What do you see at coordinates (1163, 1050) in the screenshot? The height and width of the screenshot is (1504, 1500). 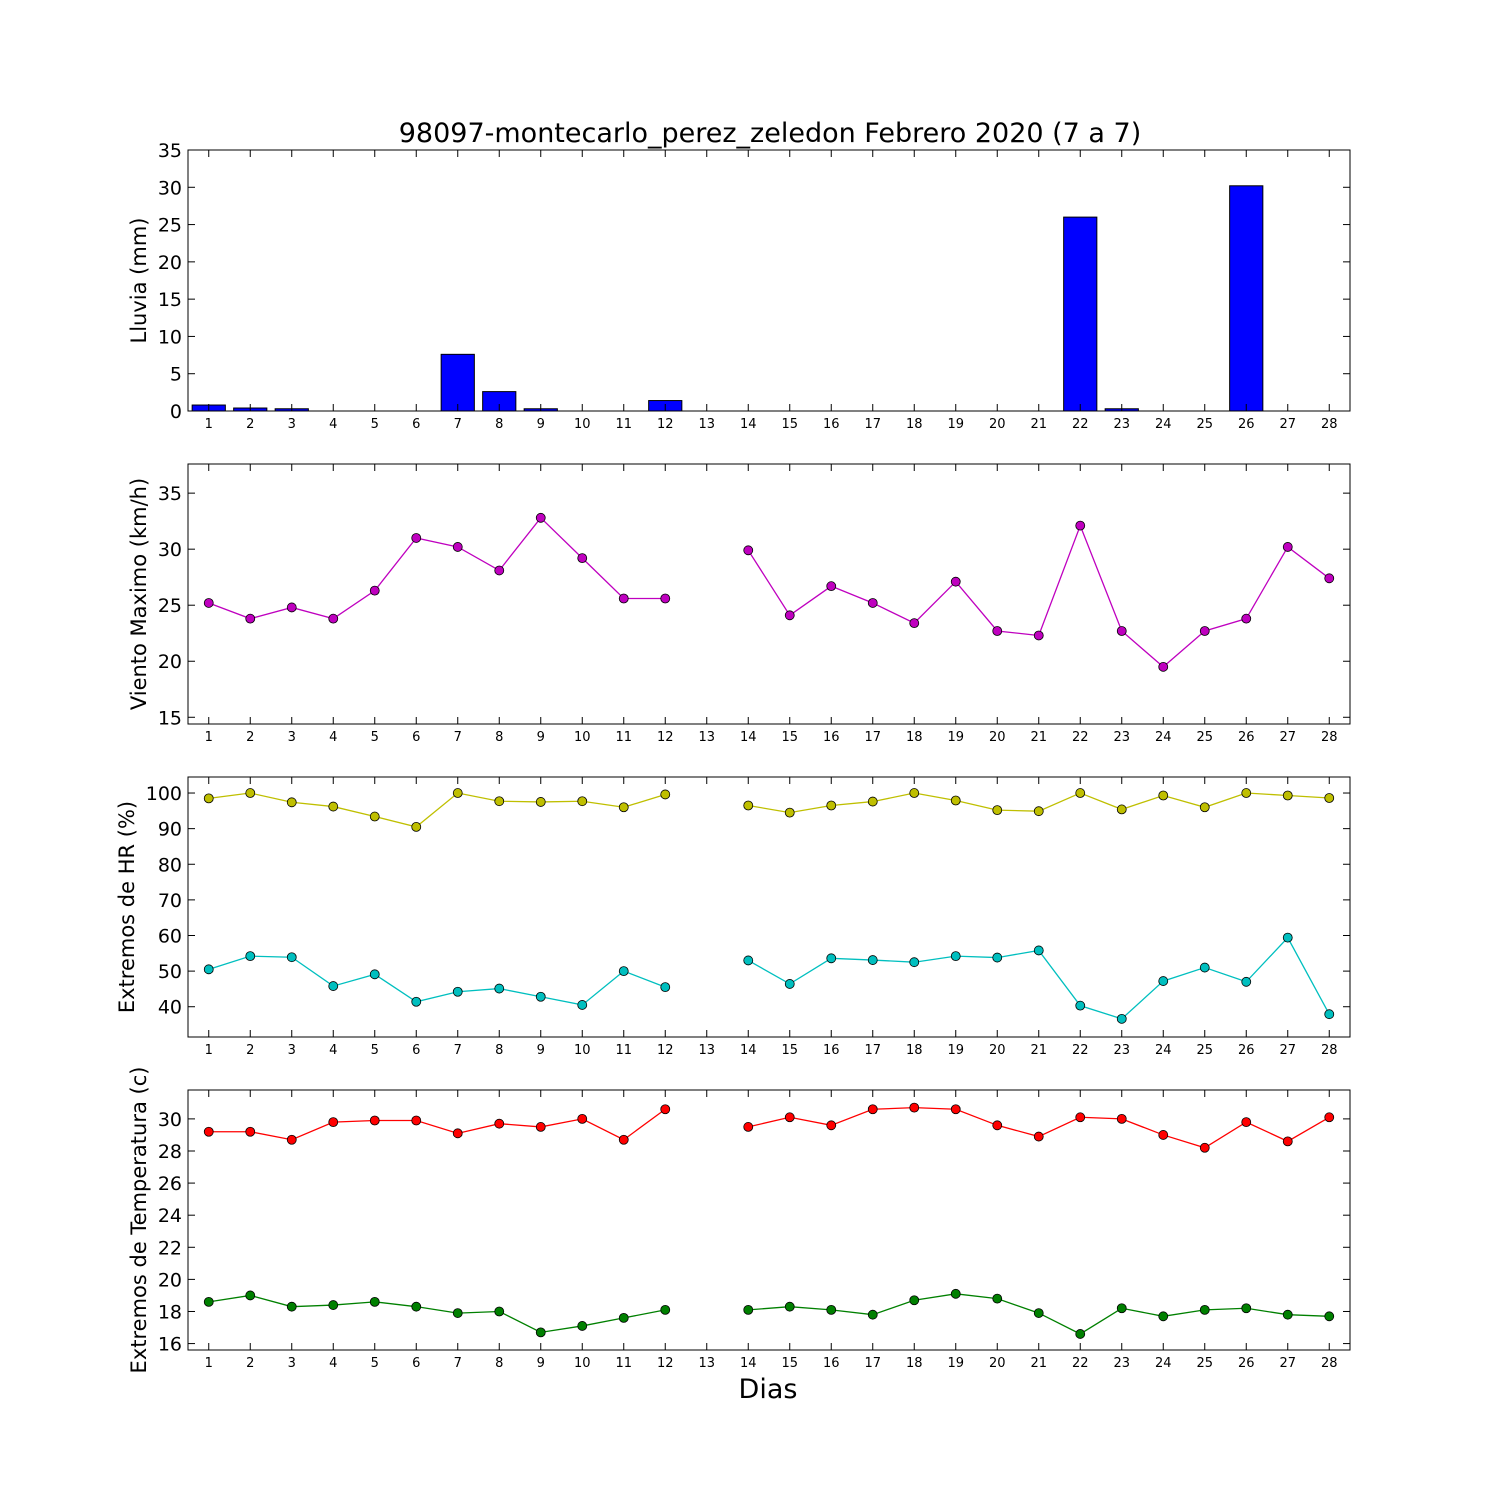 I see `x-tick-label: 24` at bounding box center [1163, 1050].